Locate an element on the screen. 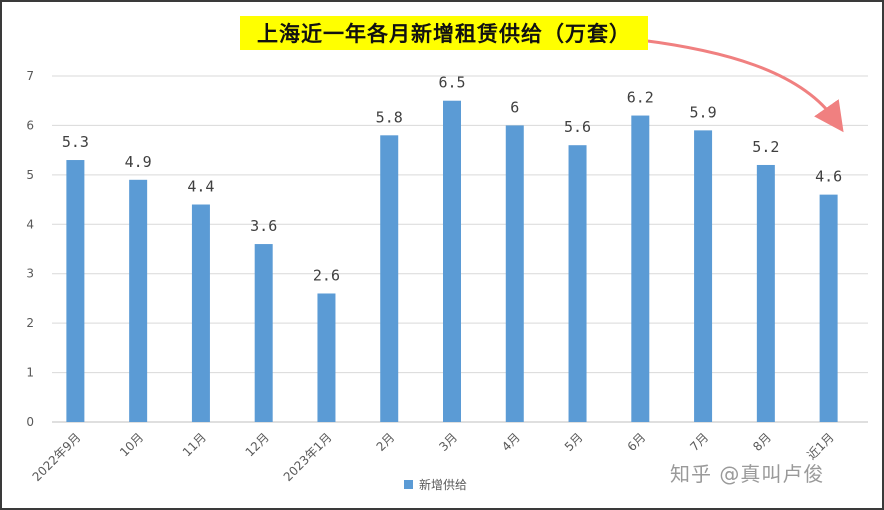 Image resolution: width=884 pixels, height=510 pixels. y-tick-label: 0 is located at coordinates (30, 422).